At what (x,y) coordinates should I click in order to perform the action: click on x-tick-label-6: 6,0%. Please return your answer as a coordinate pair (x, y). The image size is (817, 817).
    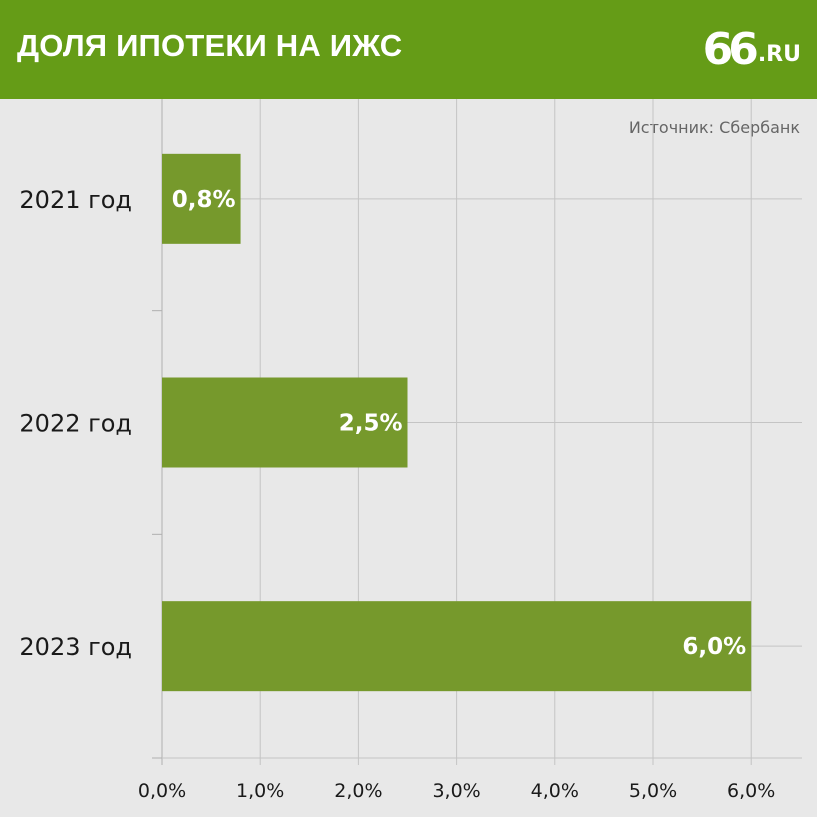
    Looking at the image, I should click on (751, 791).